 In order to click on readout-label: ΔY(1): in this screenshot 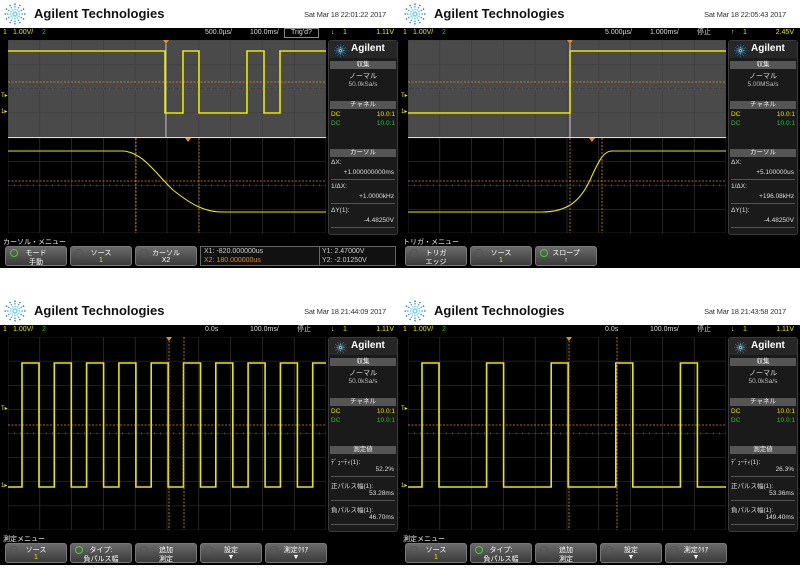, I will do `click(740, 210)`.